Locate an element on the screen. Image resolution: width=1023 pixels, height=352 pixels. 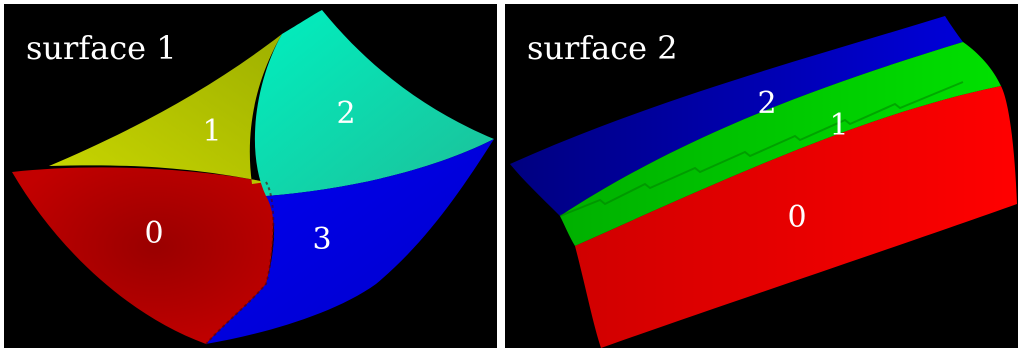
surface-1-label-2: 2 is located at coordinates (346, 113).